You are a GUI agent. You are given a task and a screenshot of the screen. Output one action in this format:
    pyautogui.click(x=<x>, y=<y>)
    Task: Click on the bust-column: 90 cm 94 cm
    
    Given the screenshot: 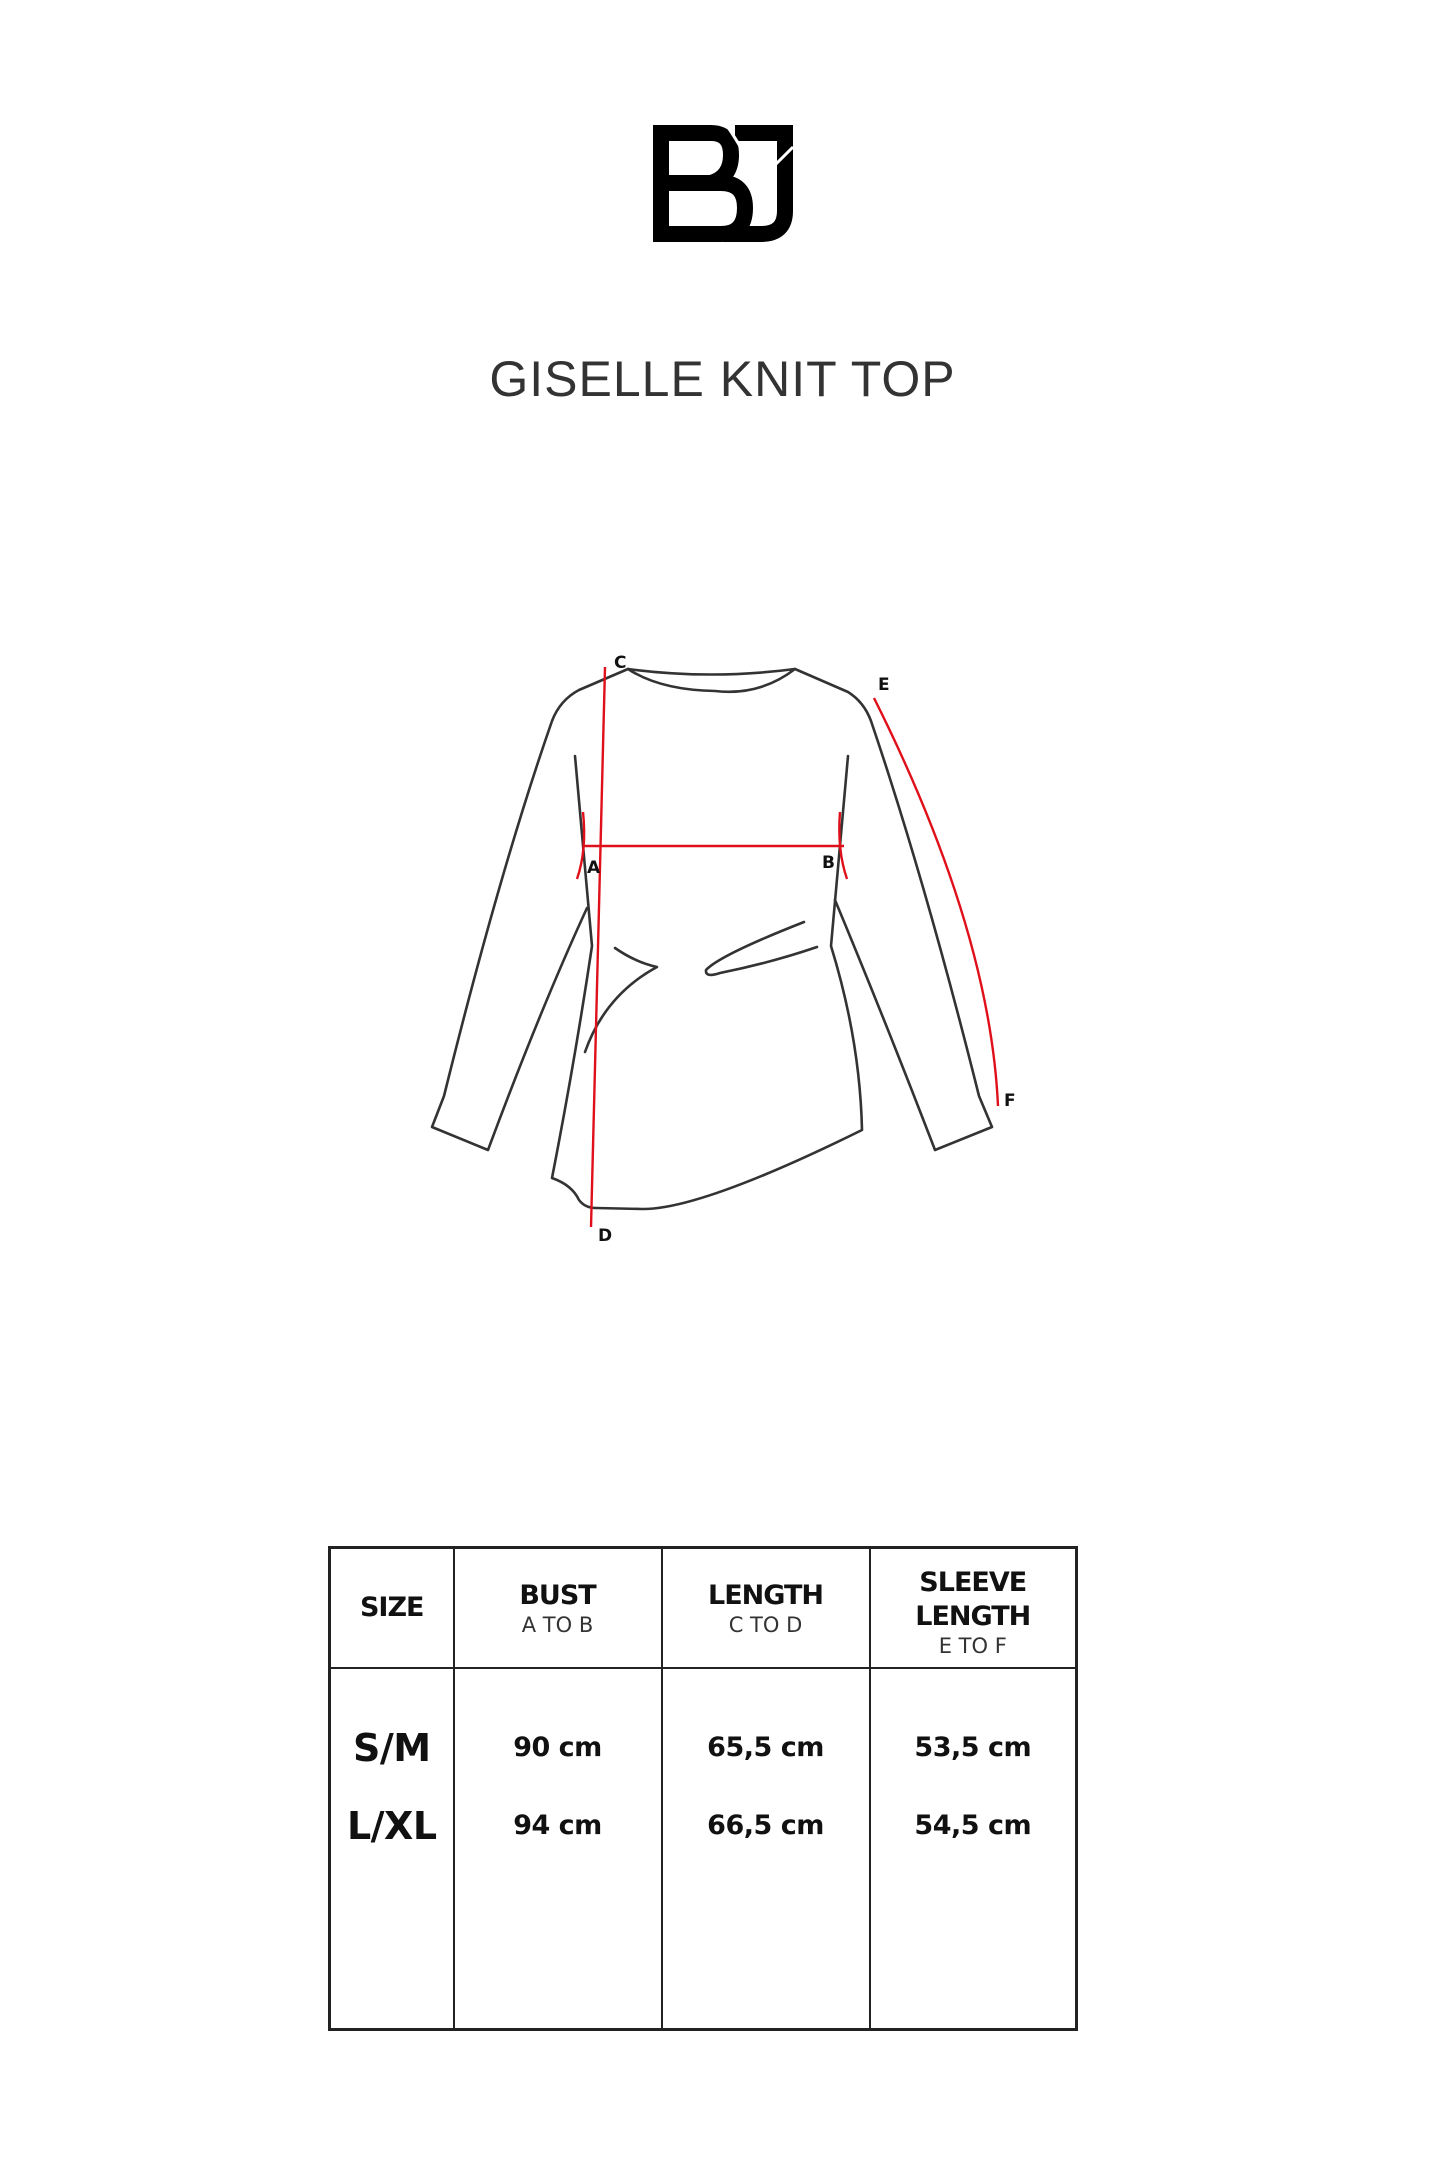 What is the action you would take?
    pyautogui.click(x=557, y=1849)
    